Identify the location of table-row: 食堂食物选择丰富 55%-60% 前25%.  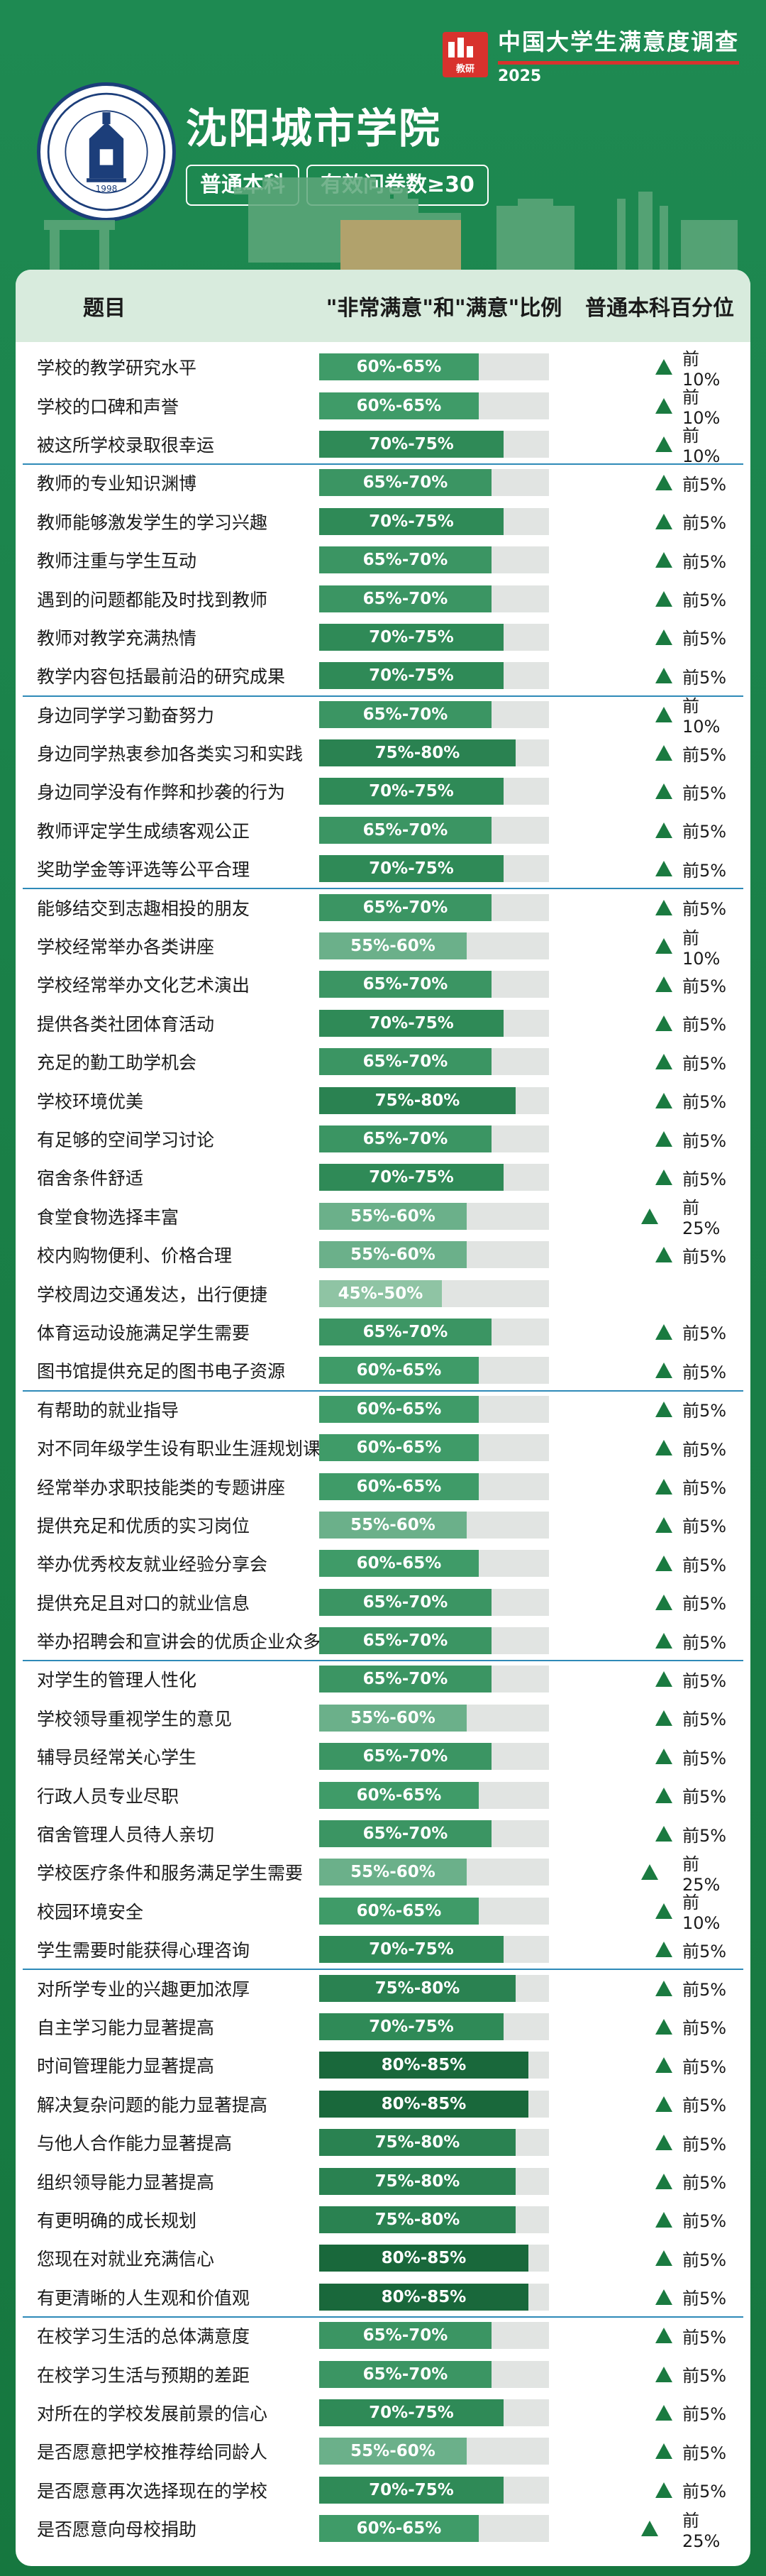
(383, 1217).